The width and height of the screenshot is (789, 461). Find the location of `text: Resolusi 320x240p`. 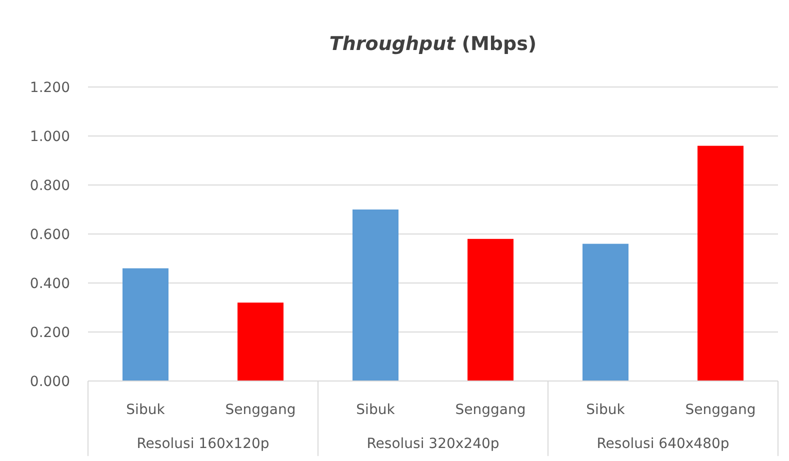

text: Resolusi 320x240p is located at coordinates (433, 444).